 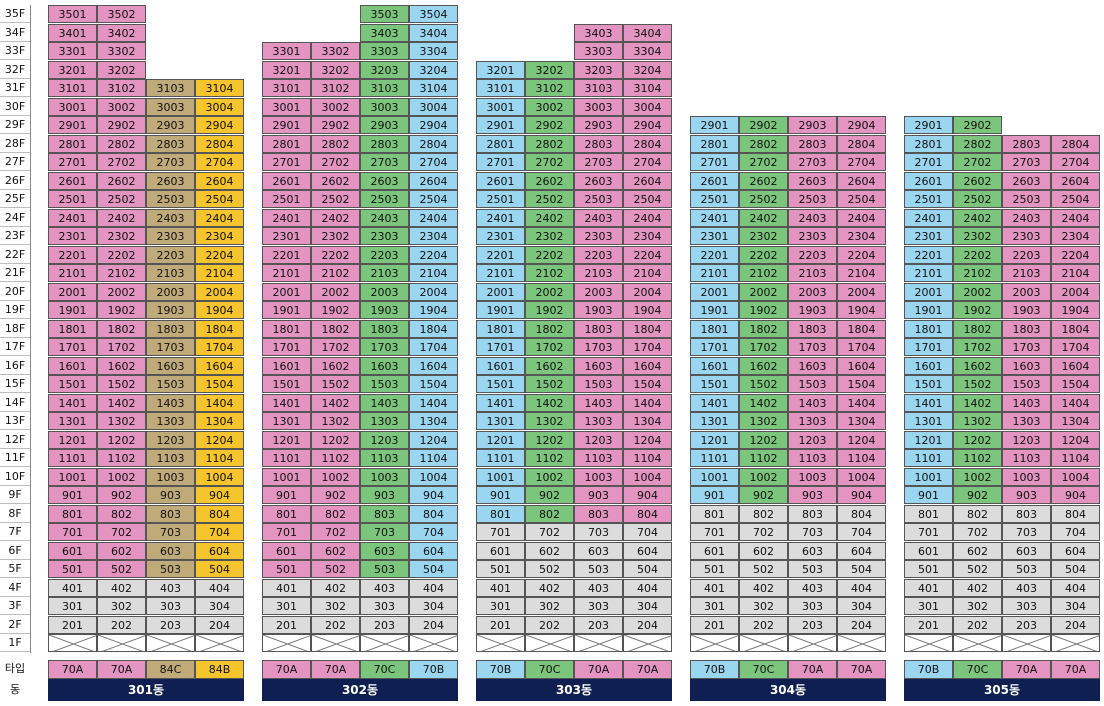 I want to click on unit-cell: 1102, so click(x=335, y=458).